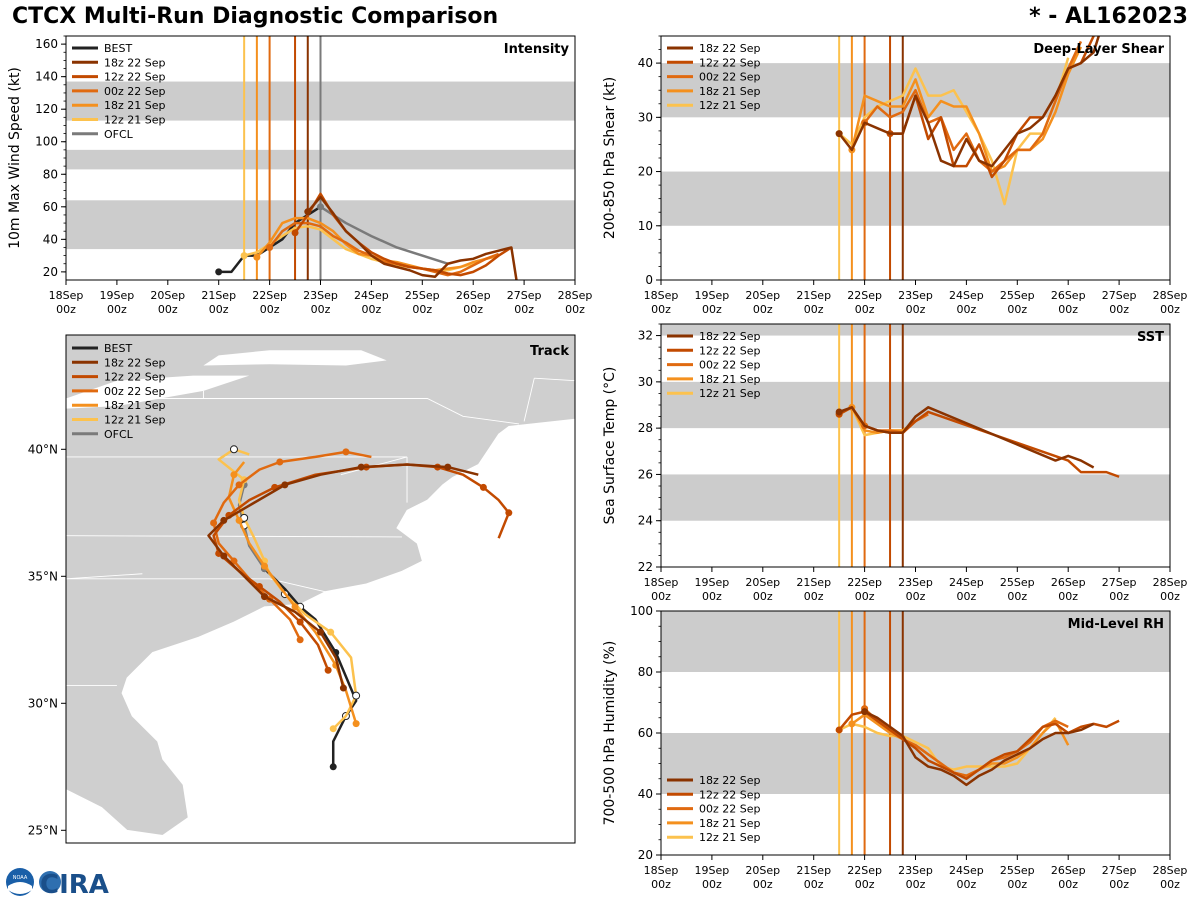 The height and width of the screenshot is (900, 1200). I want to click on cira-wordmark: CIRA, so click(74, 884).